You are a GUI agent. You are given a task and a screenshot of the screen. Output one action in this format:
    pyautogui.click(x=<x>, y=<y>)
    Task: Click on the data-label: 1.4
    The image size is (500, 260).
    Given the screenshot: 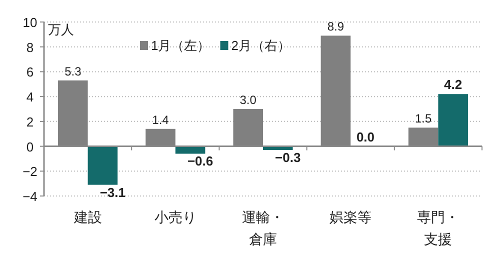 What is the action you would take?
    pyautogui.click(x=161, y=119)
    